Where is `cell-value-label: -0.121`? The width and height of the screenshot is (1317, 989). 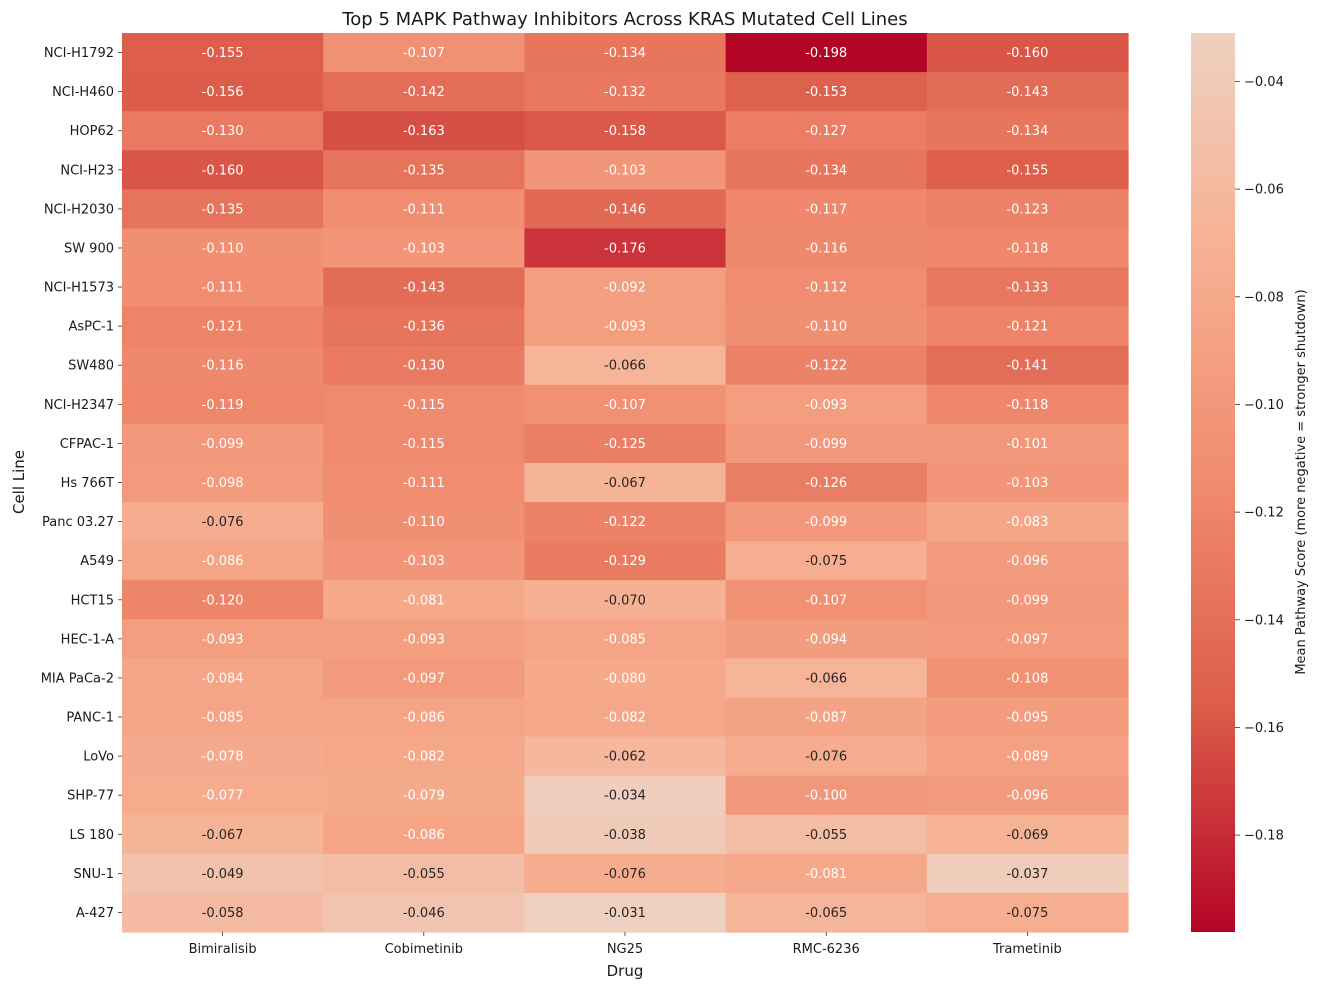 cell-value-label: -0.121 is located at coordinates (1027, 327).